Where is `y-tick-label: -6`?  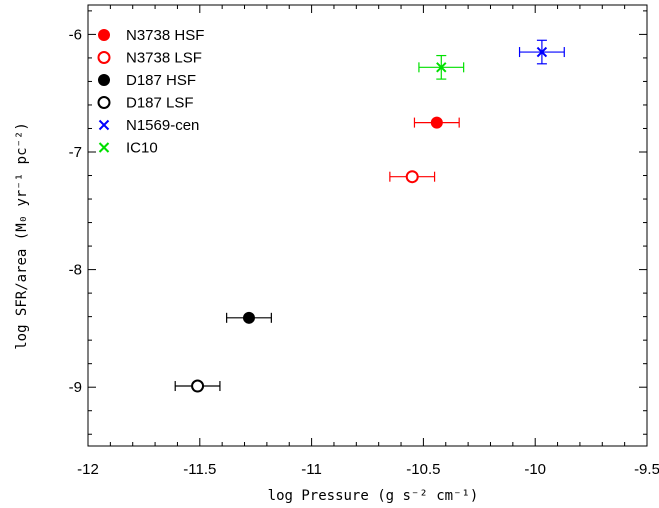
y-tick-label: -6 is located at coordinates (75, 34).